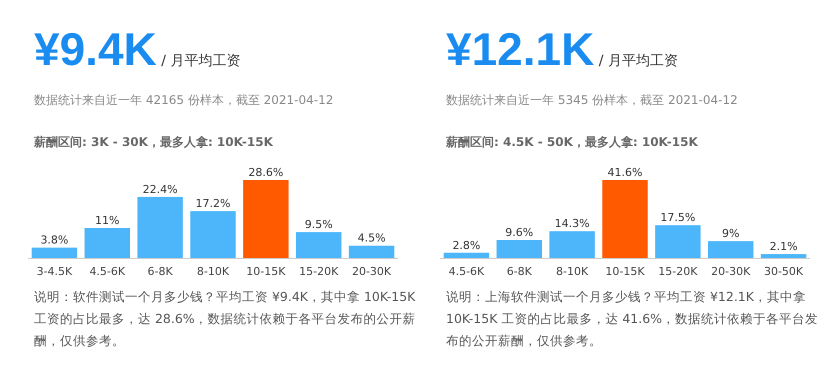  I want to click on data-label: 2.8%, so click(466, 245).